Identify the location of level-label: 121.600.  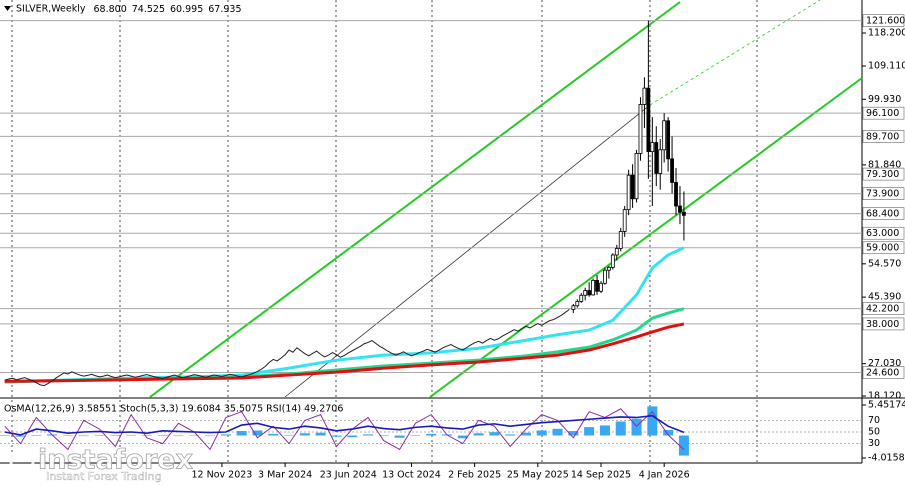
(885, 21).